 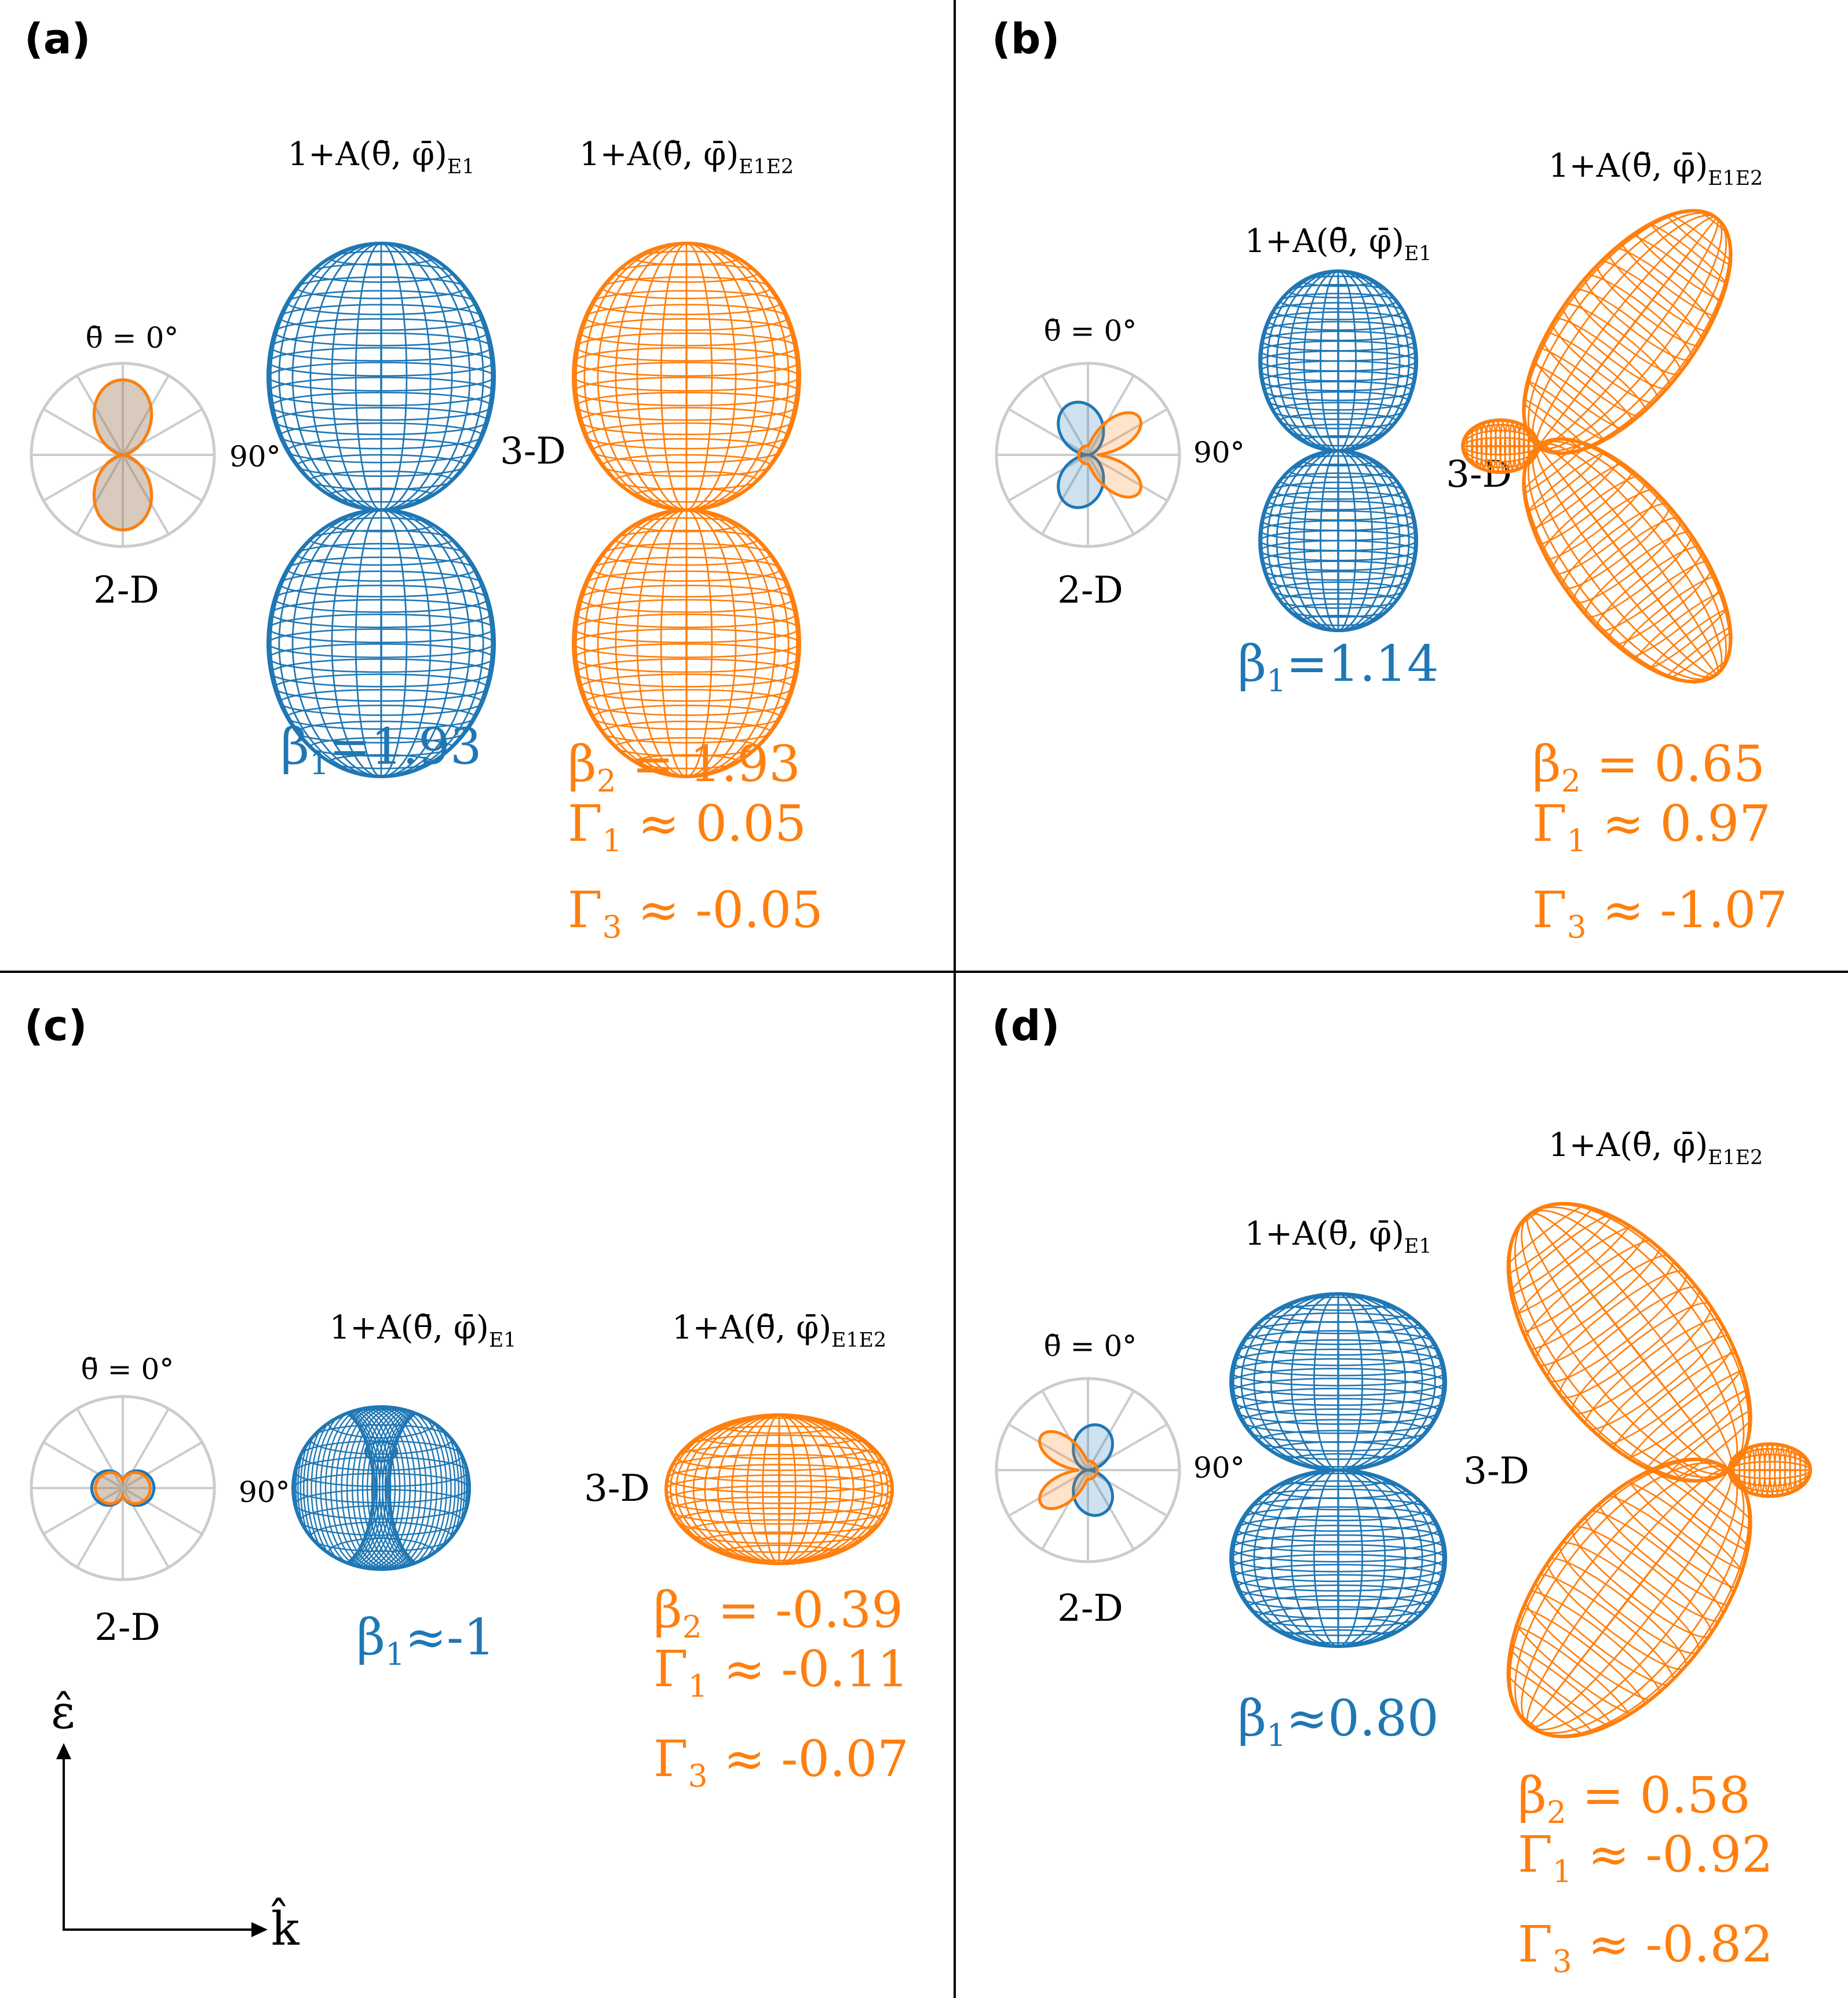 I want to click on panel-a-e1e2-upper-lobe, so click(x=687, y=377).